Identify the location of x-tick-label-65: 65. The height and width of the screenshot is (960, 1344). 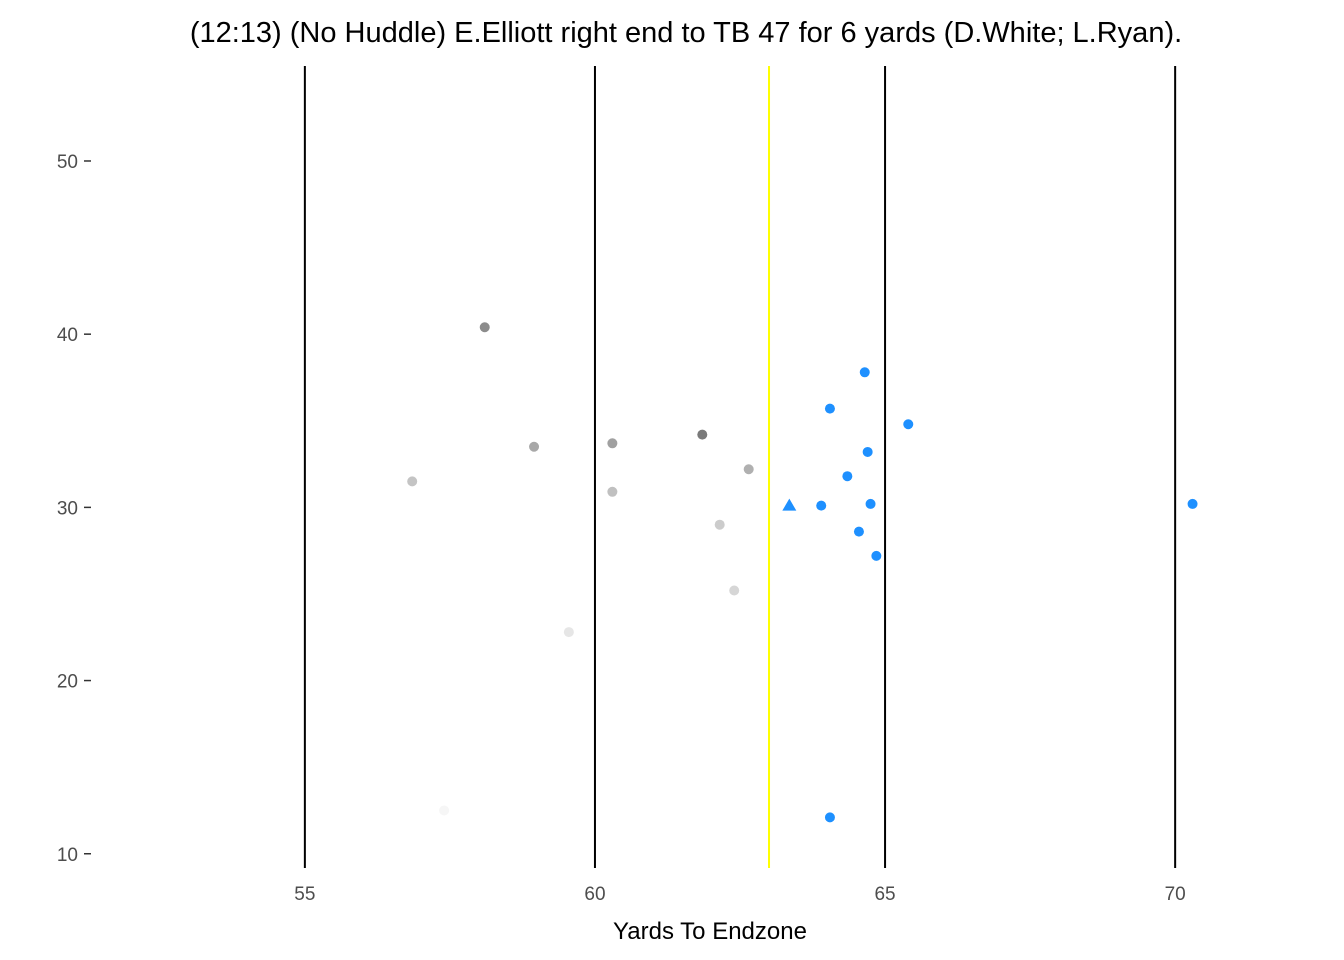
(884, 894).